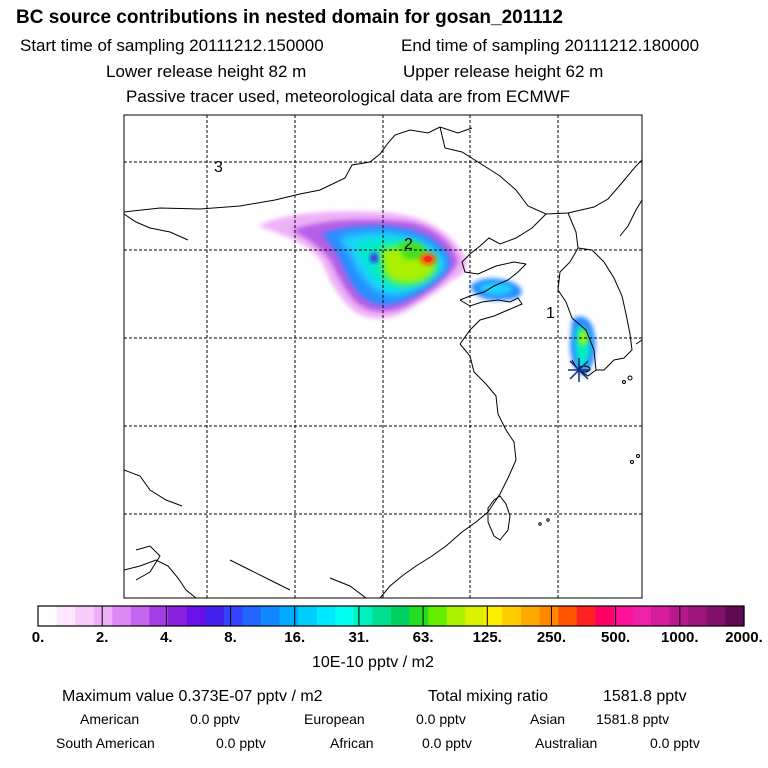 Image resolution: width=768 pixels, height=768 pixels. What do you see at coordinates (427, 293) in the screenshot?
I see `concentration-plume` at bounding box center [427, 293].